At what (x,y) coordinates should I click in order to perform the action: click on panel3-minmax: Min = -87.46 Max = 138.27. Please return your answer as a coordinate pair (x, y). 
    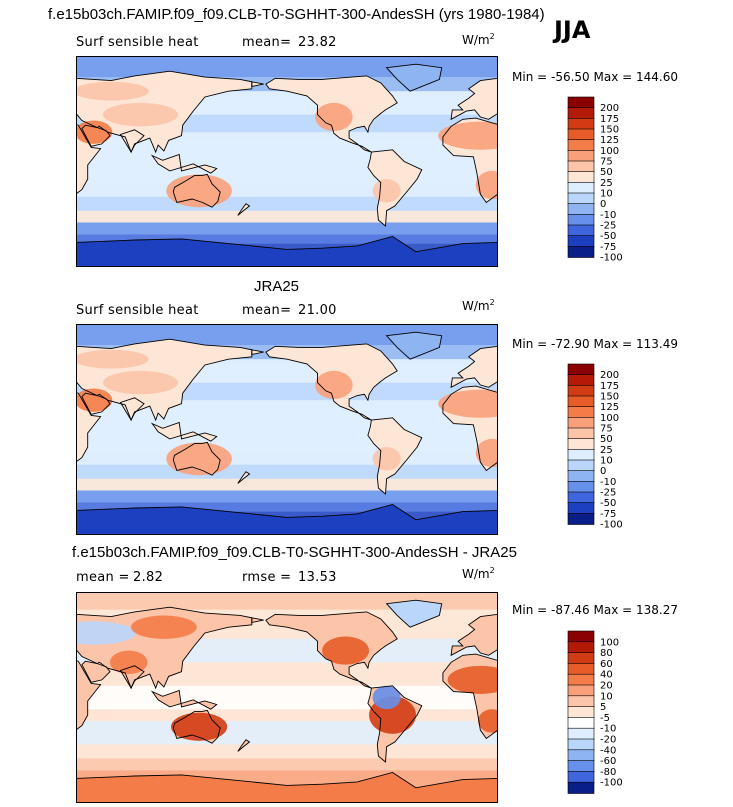
    Looking at the image, I should click on (595, 610).